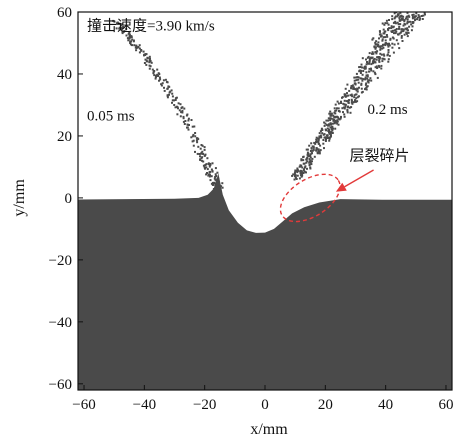 Image resolution: width=456 pixels, height=440 pixels. What do you see at coordinates (69, 199) in the screenshot?
I see `y-tick-label: 0` at bounding box center [69, 199].